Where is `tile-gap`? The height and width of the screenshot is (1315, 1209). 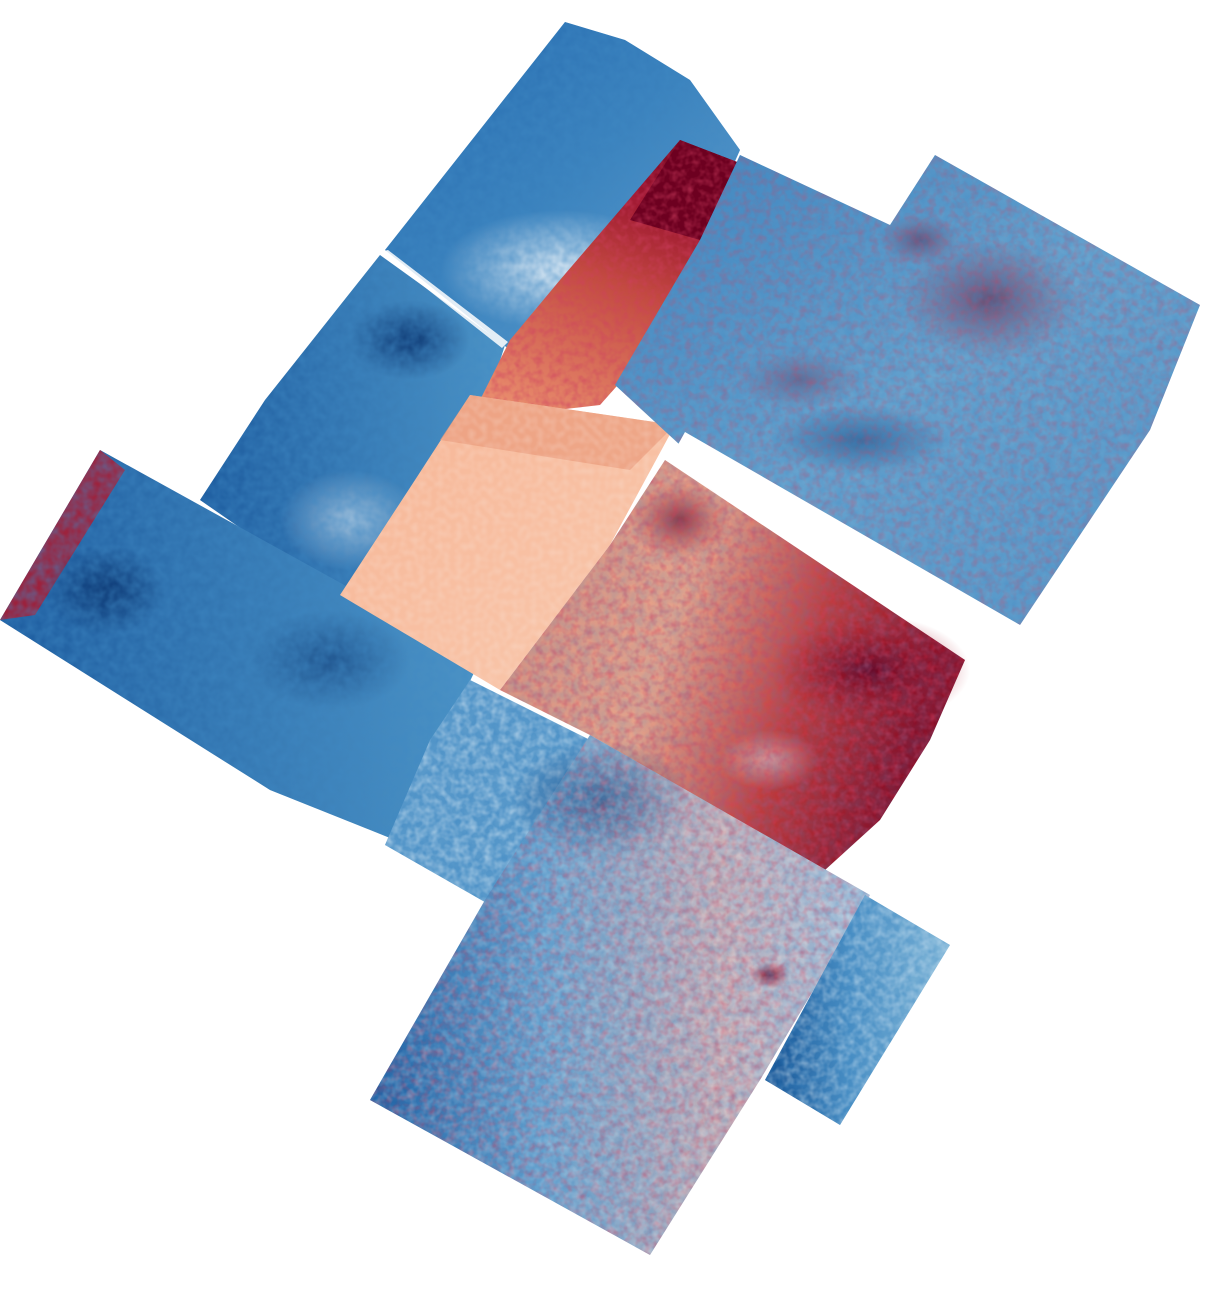 tile-gap is located at coordinates (847, 530).